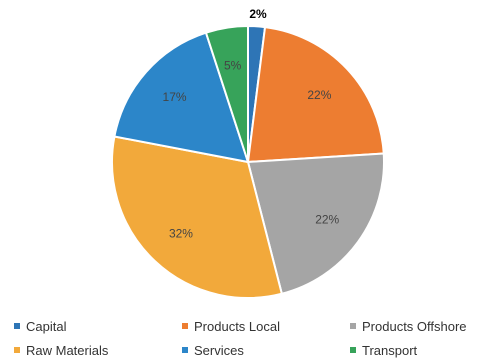 Image resolution: width=492 pixels, height=362 pixels. What do you see at coordinates (237, 326) in the screenshot?
I see `legend-label-products-local: Products Local` at bounding box center [237, 326].